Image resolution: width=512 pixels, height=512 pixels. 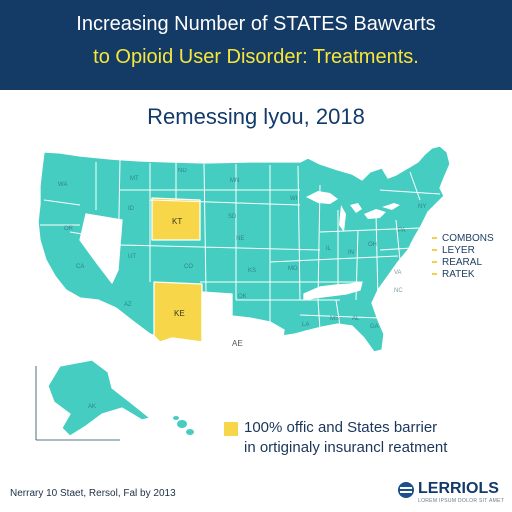 I want to click on title-line-2: to Opioid User Disorder: Treatments., so click(x=256, y=57).